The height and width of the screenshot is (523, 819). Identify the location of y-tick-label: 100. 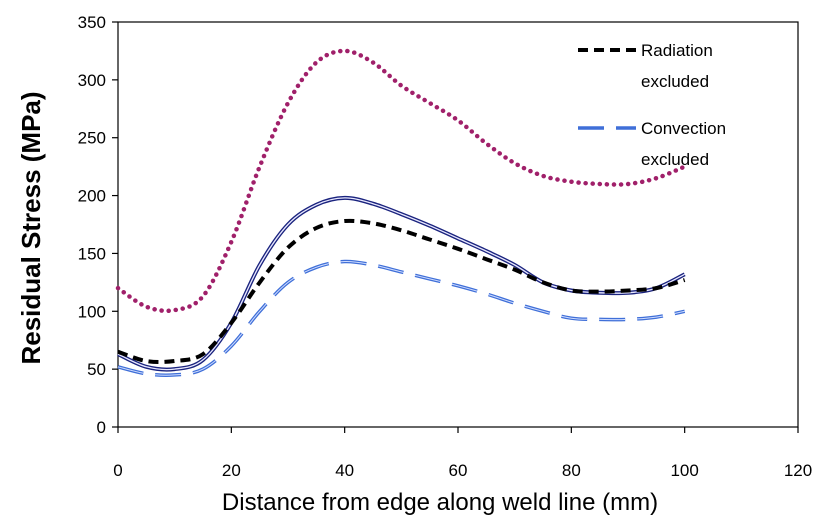
(92, 311).